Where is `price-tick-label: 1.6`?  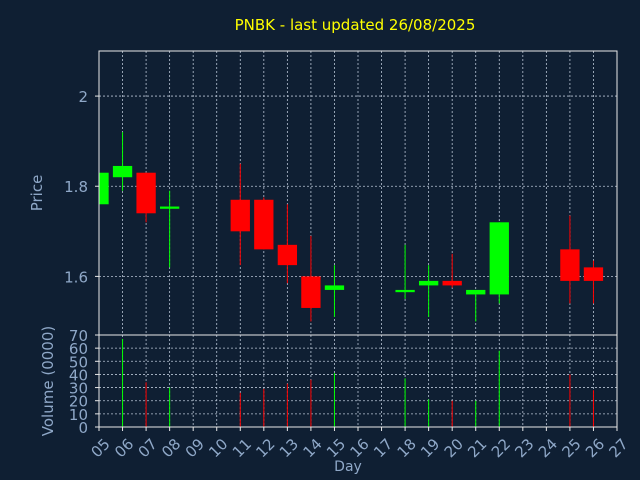
price-tick-label: 1.6 is located at coordinates (76, 277).